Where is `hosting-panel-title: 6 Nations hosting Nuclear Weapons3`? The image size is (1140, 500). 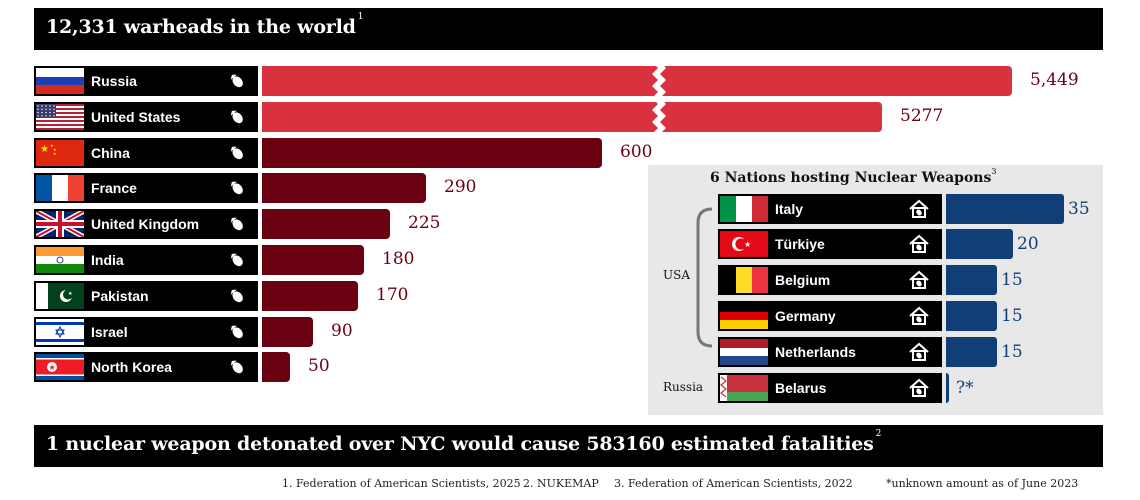
hosting-panel-title: 6 Nations hosting Nuclear Weapons3 is located at coordinates (853, 176).